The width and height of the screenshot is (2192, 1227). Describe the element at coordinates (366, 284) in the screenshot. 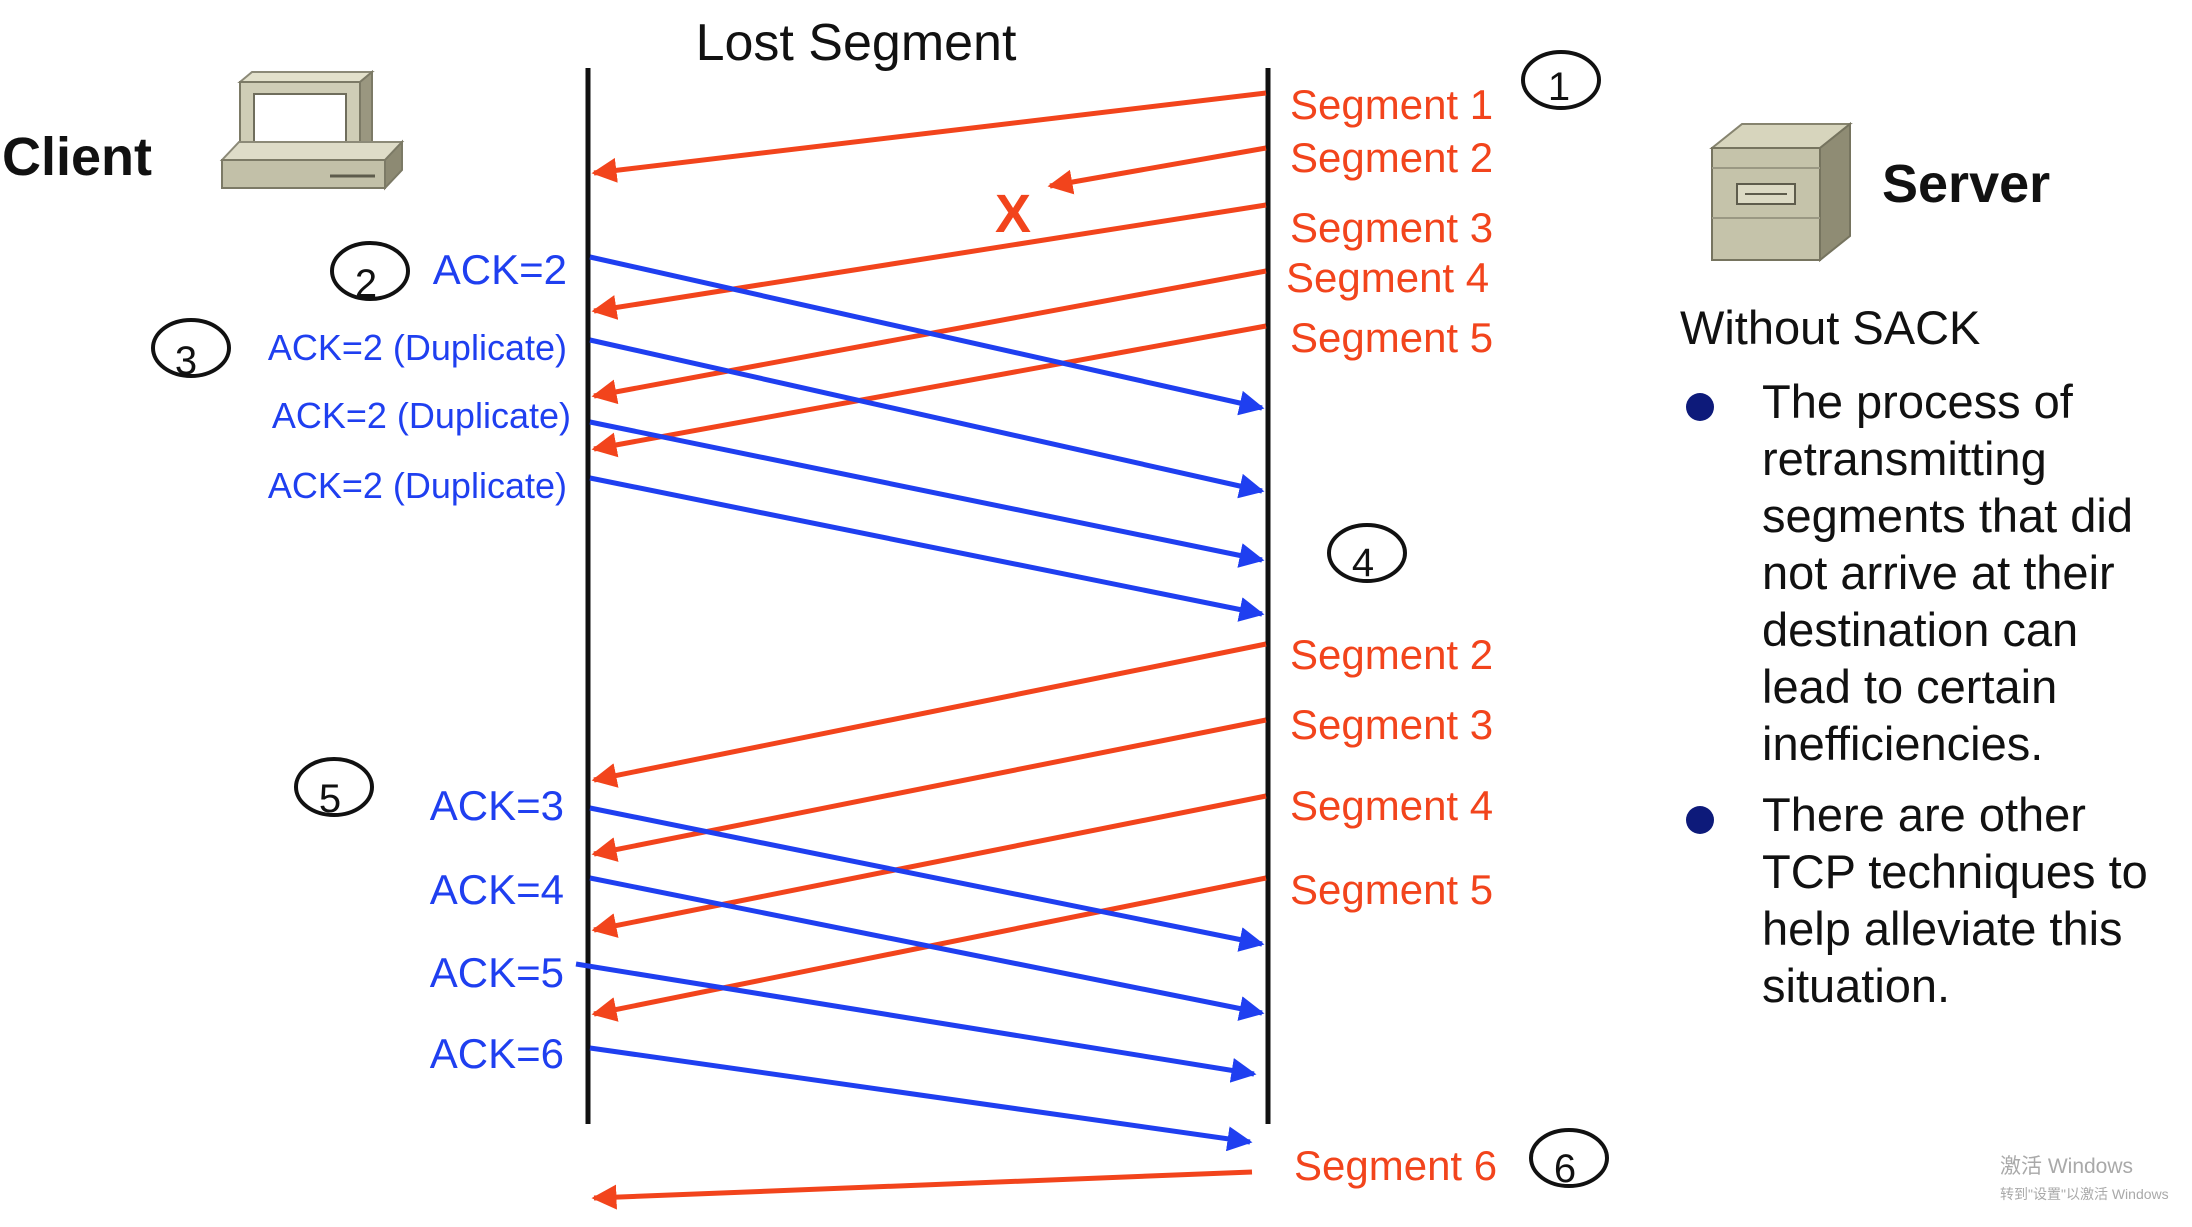

I see `step-number: 2` at that location.